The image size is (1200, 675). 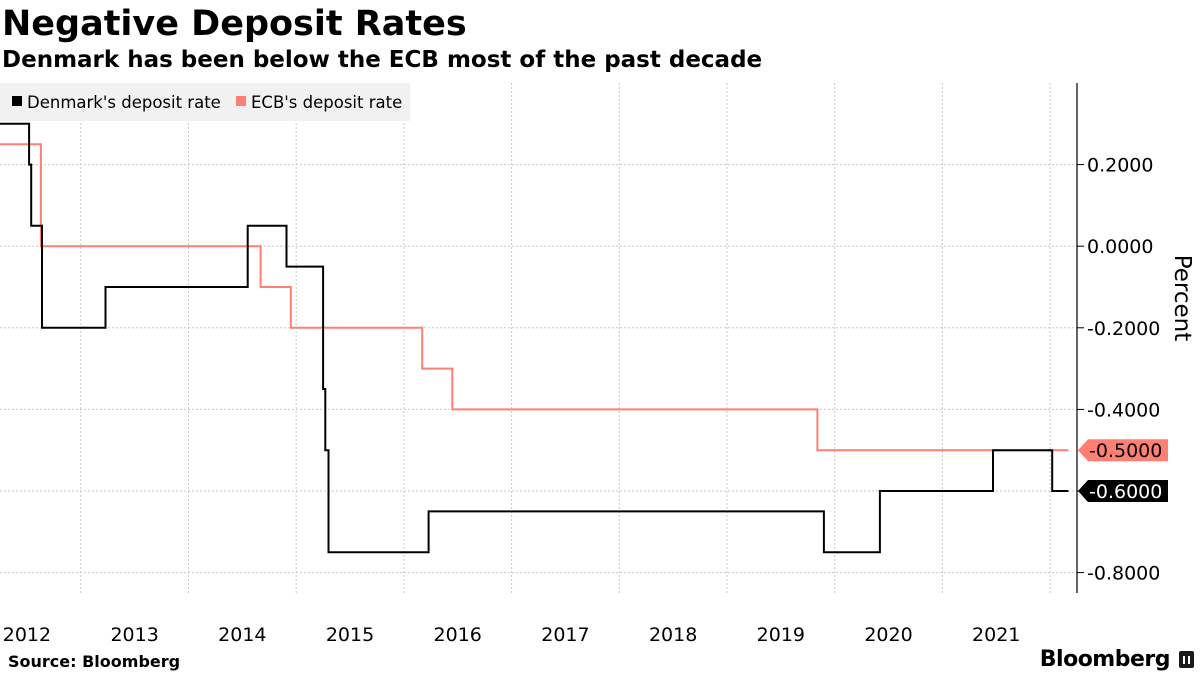 I want to click on x-tick-label: 2016, so click(x=458, y=635).